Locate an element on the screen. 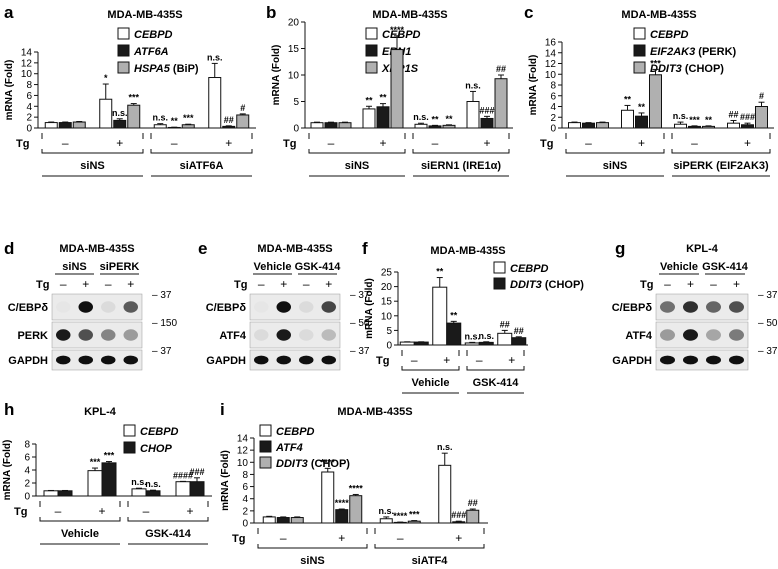  protein-label: PERK is located at coordinates (32, 336).